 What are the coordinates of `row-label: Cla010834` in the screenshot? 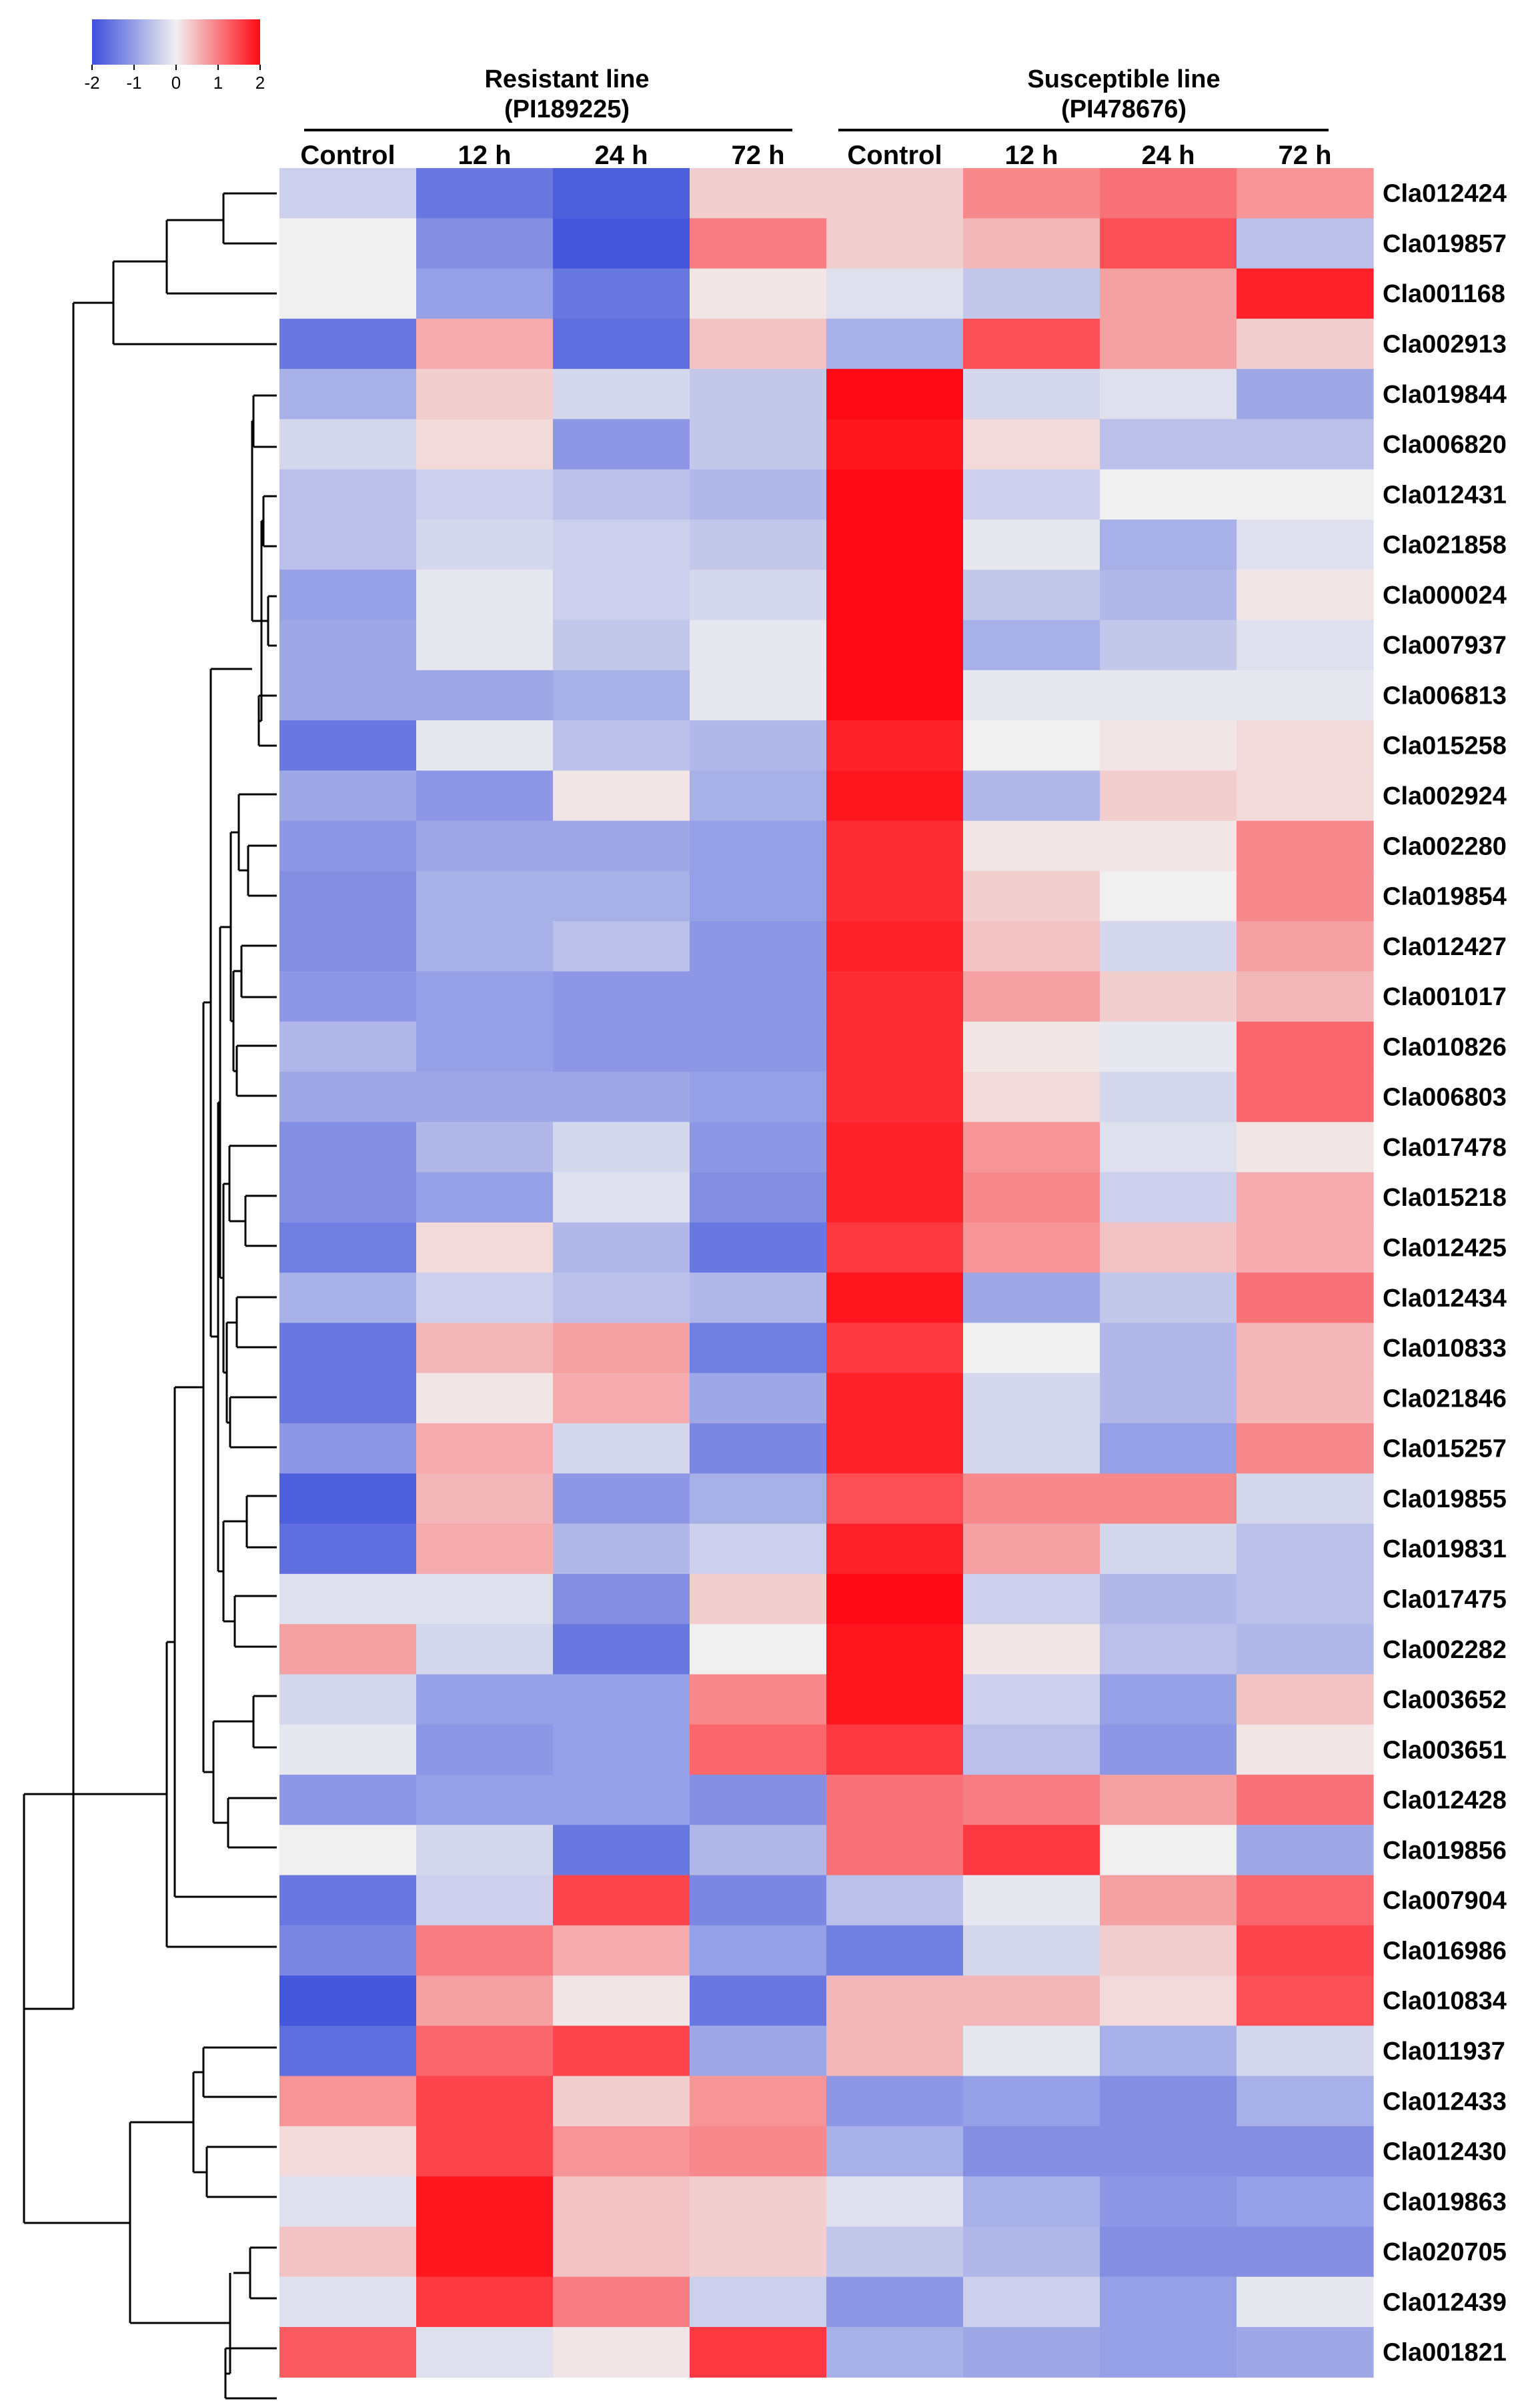 It's located at (1445, 2002).